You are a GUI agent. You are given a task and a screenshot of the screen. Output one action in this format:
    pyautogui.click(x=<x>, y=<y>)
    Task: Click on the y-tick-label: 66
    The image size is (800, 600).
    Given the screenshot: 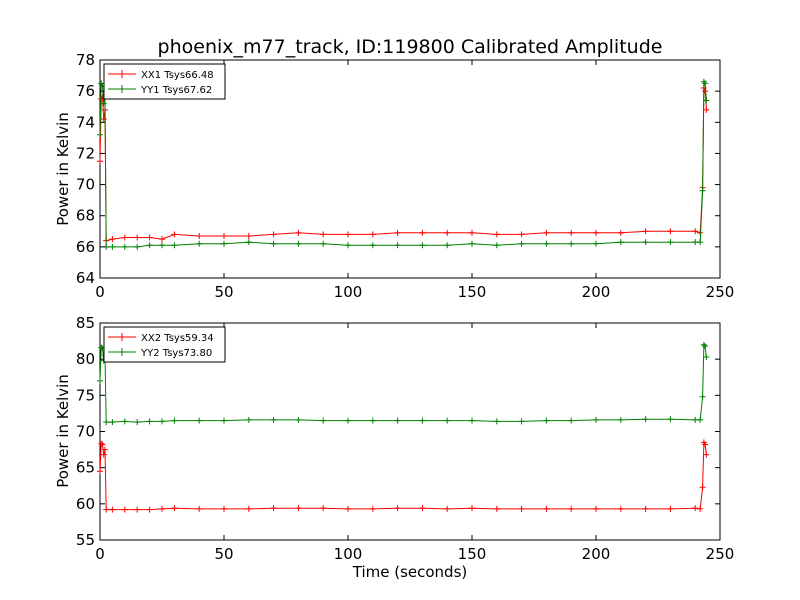 What is the action you would take?
    pyautogui.click(x=85, y=247)
    